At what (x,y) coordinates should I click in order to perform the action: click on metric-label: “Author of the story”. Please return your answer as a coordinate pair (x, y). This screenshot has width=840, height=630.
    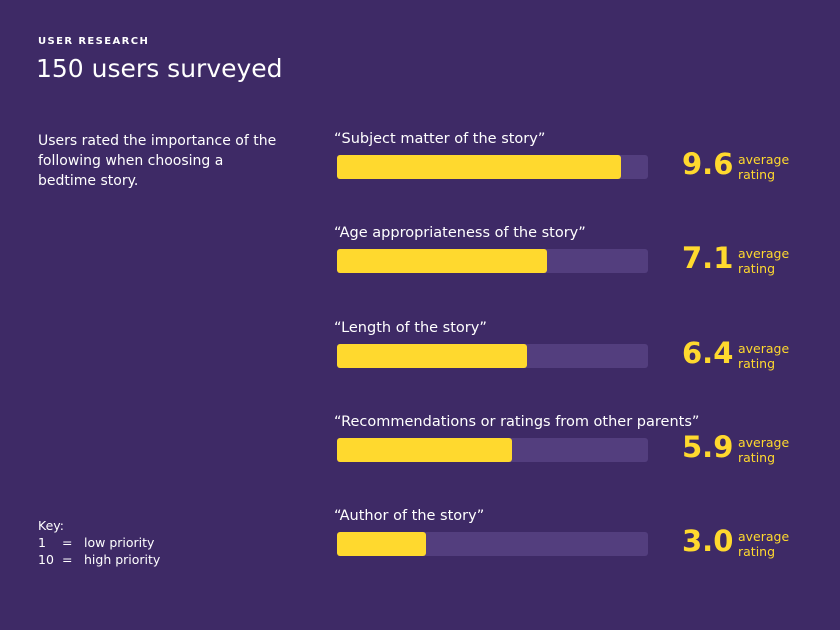
    Looking at the image, I should click on (409, 516).